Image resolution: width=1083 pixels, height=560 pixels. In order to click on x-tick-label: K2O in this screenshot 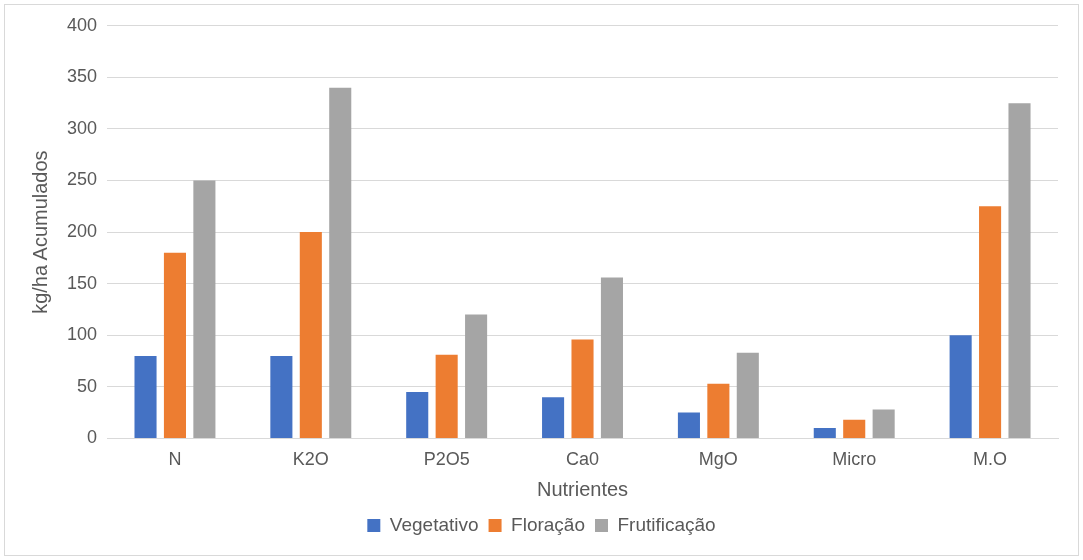, I will do `click(310, 459)`.